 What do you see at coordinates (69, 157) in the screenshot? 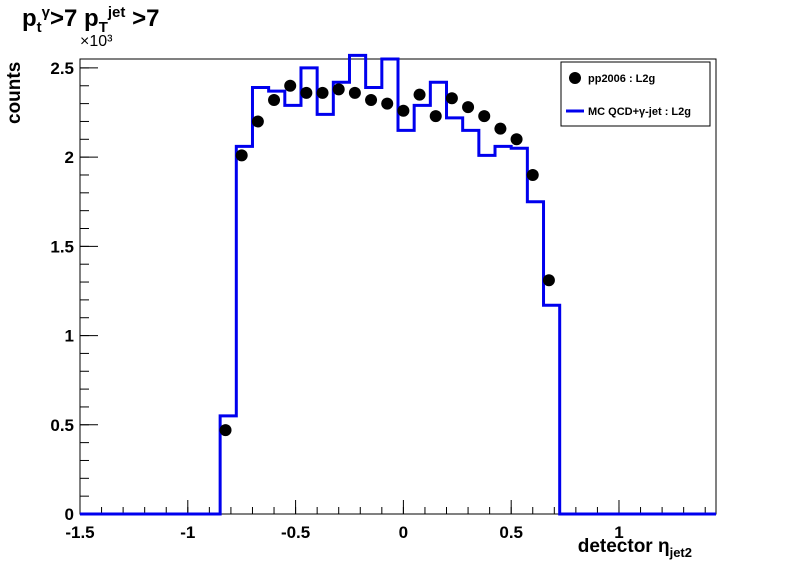
I see `y-tick-label: 2` at bounding box center [69, 157].